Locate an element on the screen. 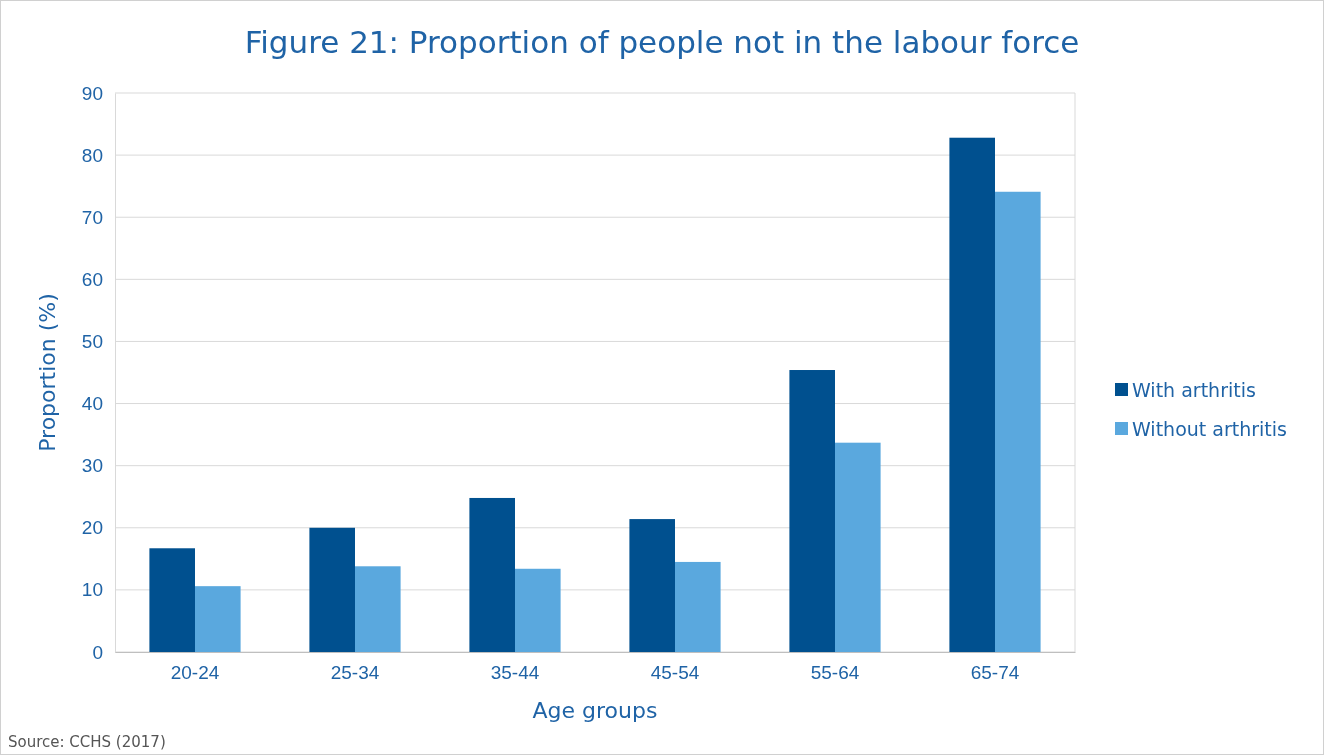 The width and height of the screenshot is (1324, 755). x-axis-title: Age groups is located at coordinates (595, 710).